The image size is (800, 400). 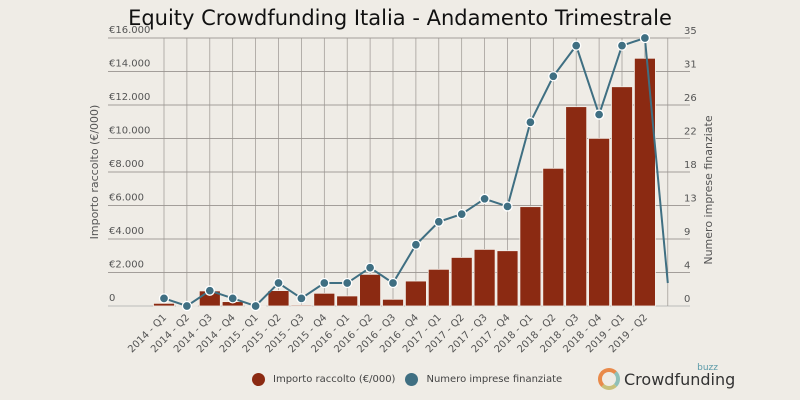 I want to click on crowdfunding-buzz-logo: buzz Crowdfunding, so click(x=665, y=379).